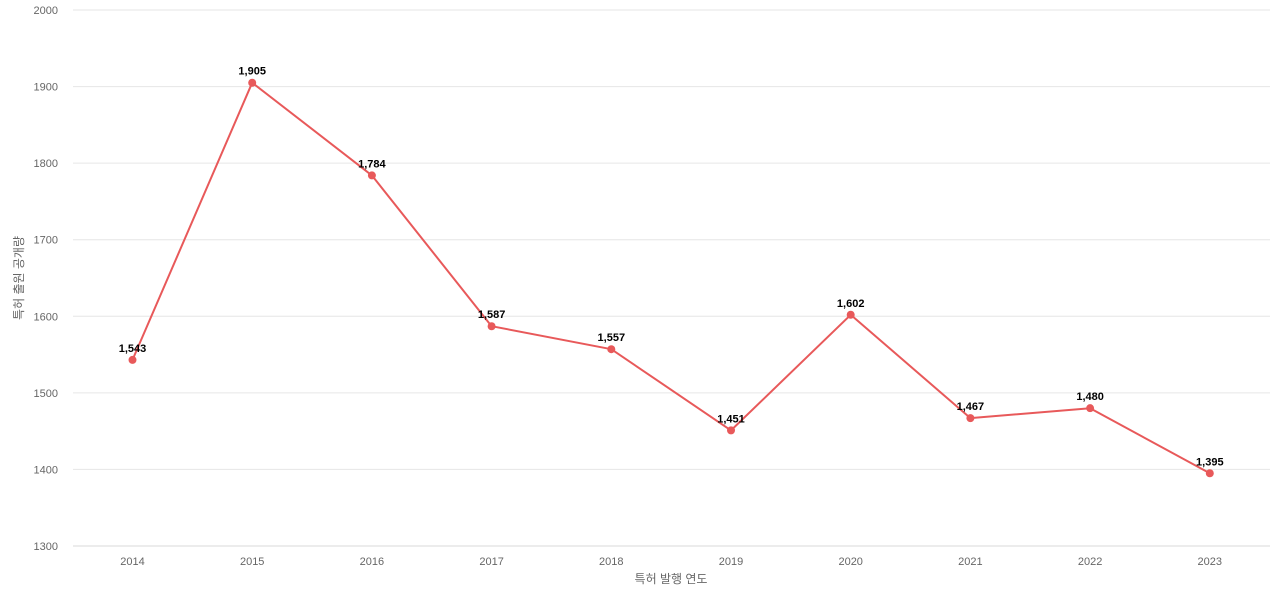 The image size is (1280, 600). What do you see at coordinates (371, 175) in the screenshot?
I see `data-point-2016` at bounding box center [371, 175].